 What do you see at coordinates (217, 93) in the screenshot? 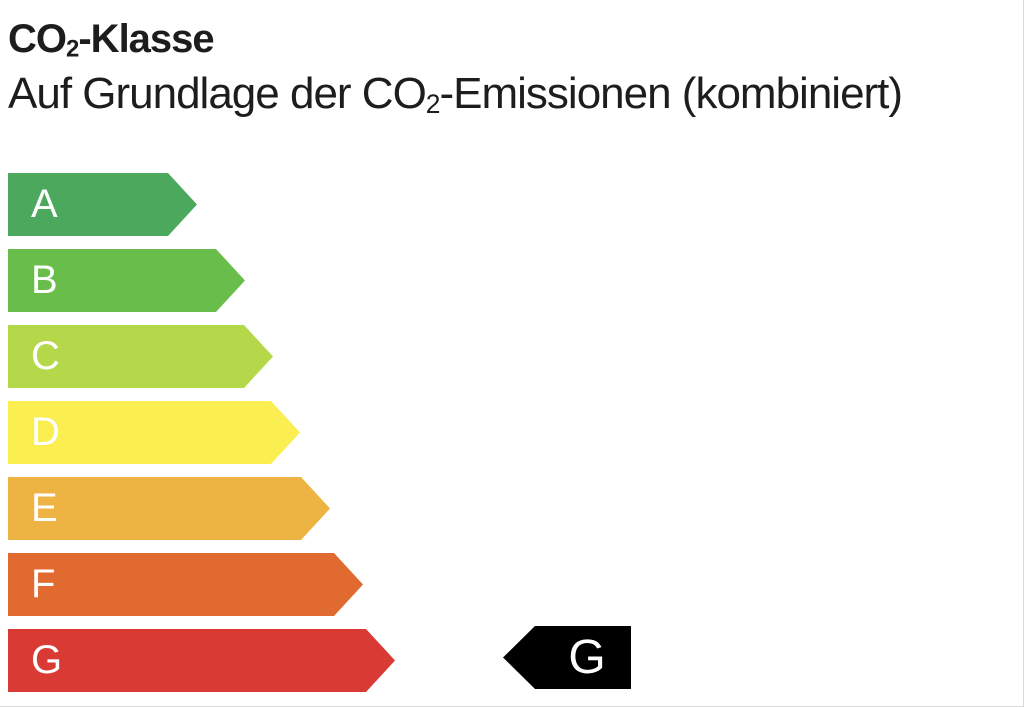
I see `subtitle-text: Auf Grundlage der CO` at bounding box center [217, 93].